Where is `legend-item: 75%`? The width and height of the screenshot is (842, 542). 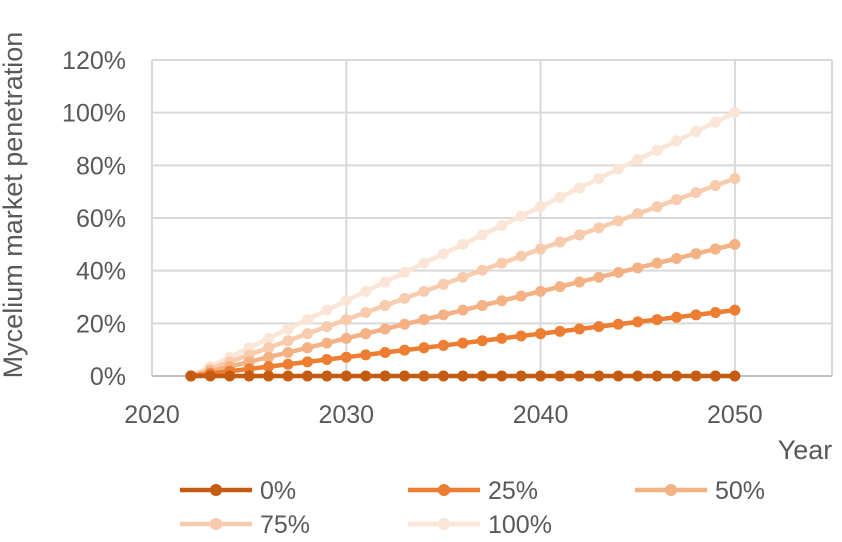
legend-item: 75% is located at coordinates (245, 525).